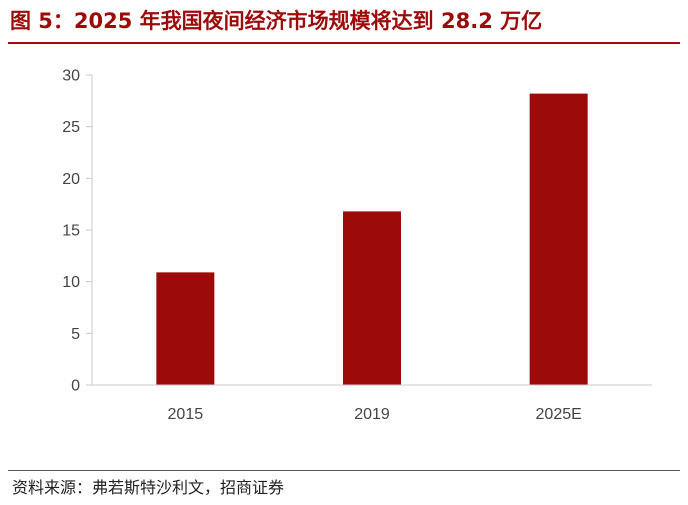  Describe the element at coordinates (71, 282) in the screenshot. I see `y-tick-label: 10` at that location.